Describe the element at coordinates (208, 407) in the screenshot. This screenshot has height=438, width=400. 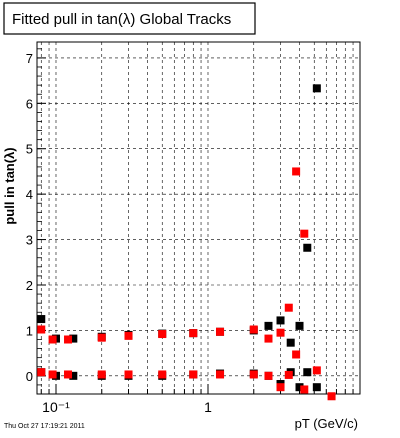
I see `x-tick-label: 1` at that location.